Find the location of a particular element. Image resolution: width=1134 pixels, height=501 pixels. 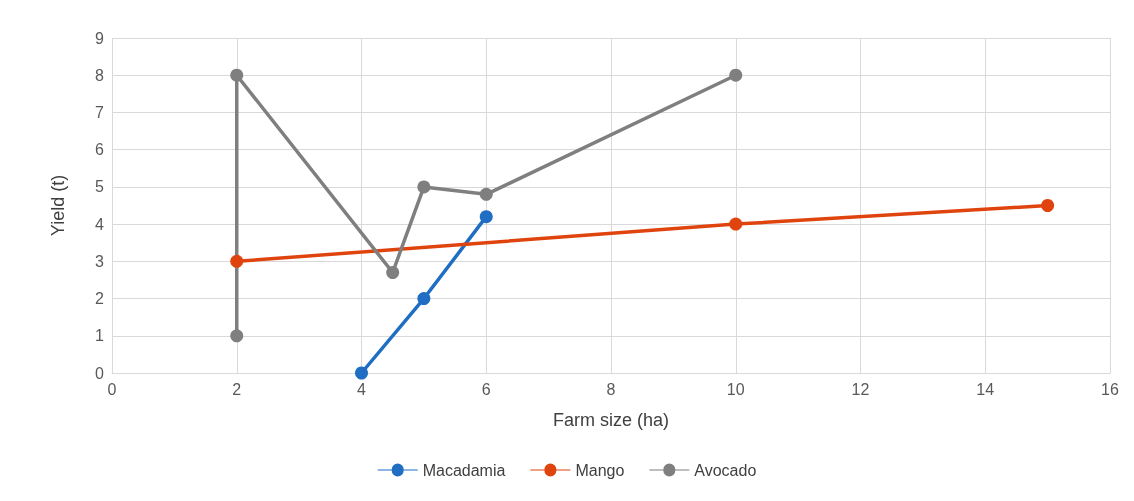

x-tick-label: 0 is located at coordinates (112, 389).